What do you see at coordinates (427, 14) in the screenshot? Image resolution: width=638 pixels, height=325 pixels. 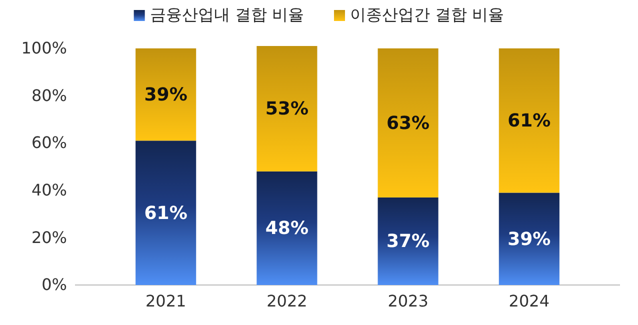 I see `legend-label: 이종산업간 결합 비율` at bounding box center [427, 14].